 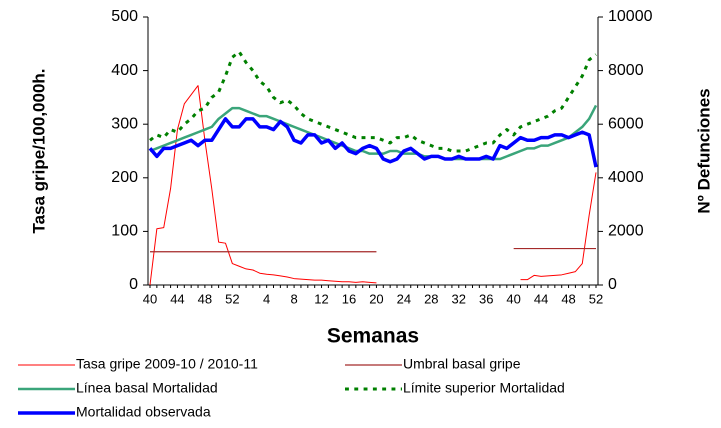 I want to click on legend-label: Mortalidad observada, so click(x=143, y=412).